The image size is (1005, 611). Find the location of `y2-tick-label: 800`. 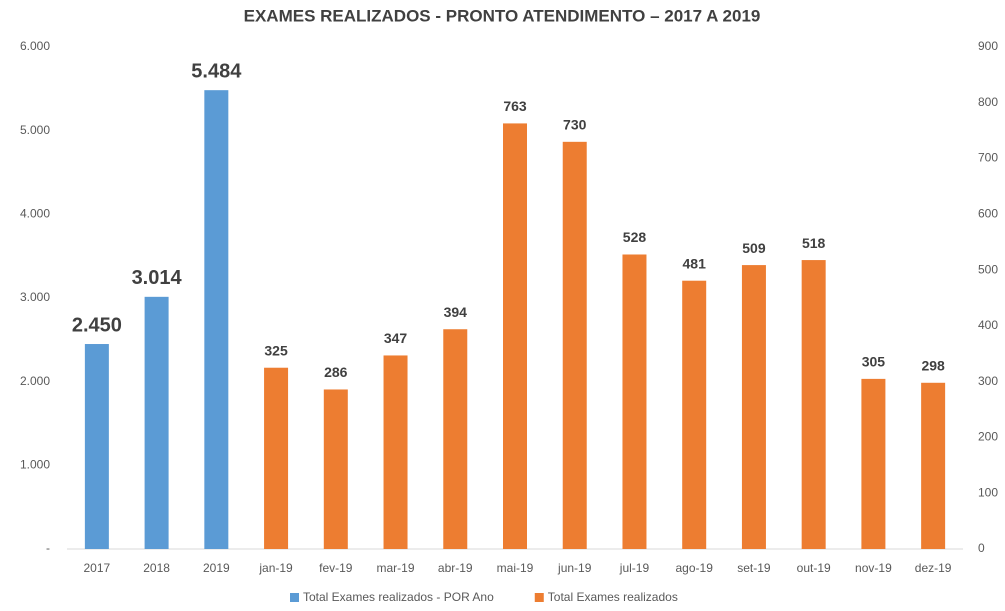

y2-tick-label: 800 is located at coordinates (988, 102).